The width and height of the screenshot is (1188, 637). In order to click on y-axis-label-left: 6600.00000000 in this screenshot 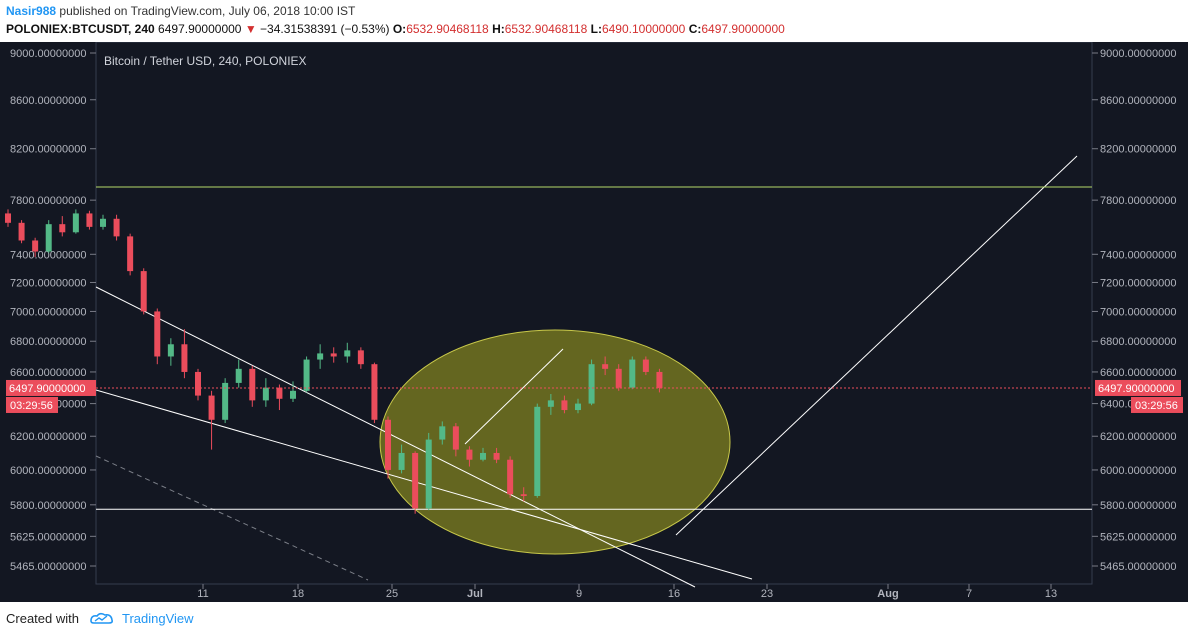, I will do `click(48, 373)`.